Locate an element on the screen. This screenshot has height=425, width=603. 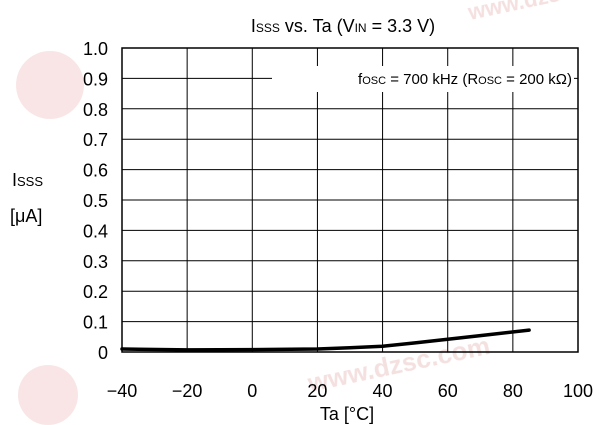
annotation-background is located at coordinates (423, 79).